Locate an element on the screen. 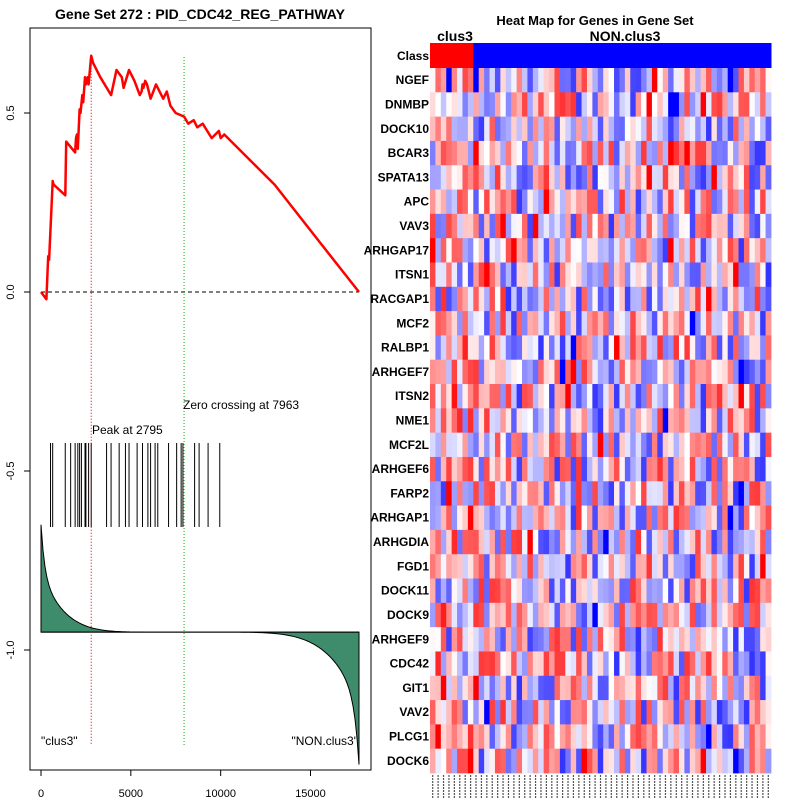 This screenshot has height=800, width=800. gene-label: ARHGEF9 is located at coordinates (401, 639).